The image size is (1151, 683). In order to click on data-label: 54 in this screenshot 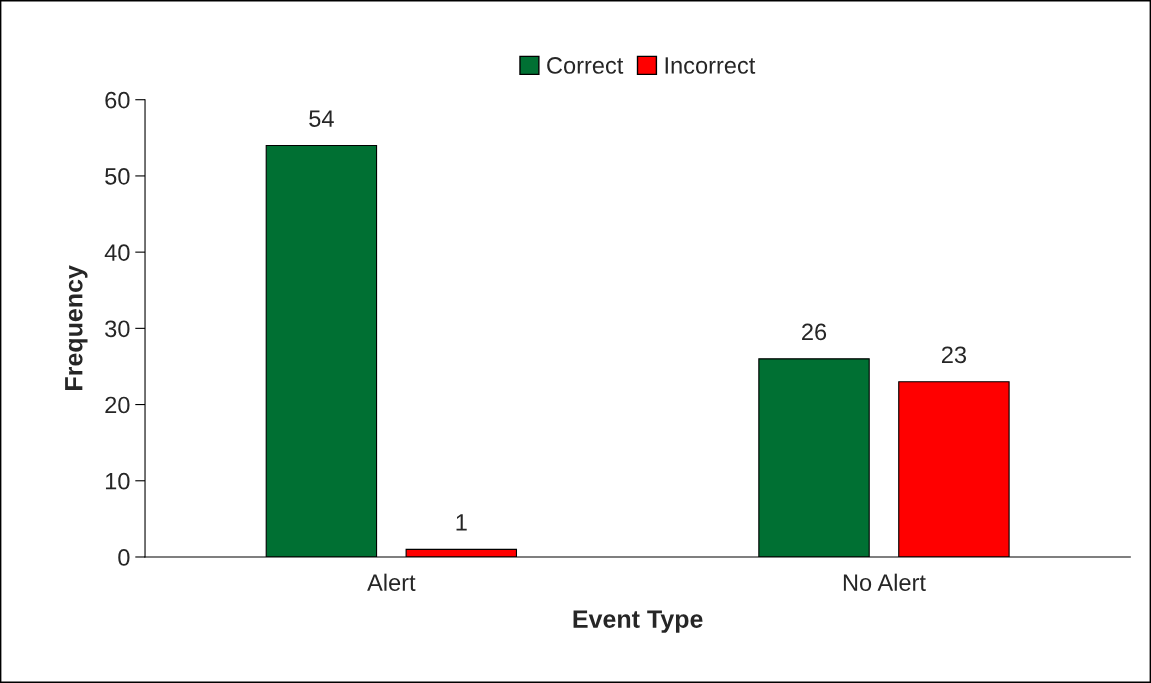, I will do `click(321, 118)`.